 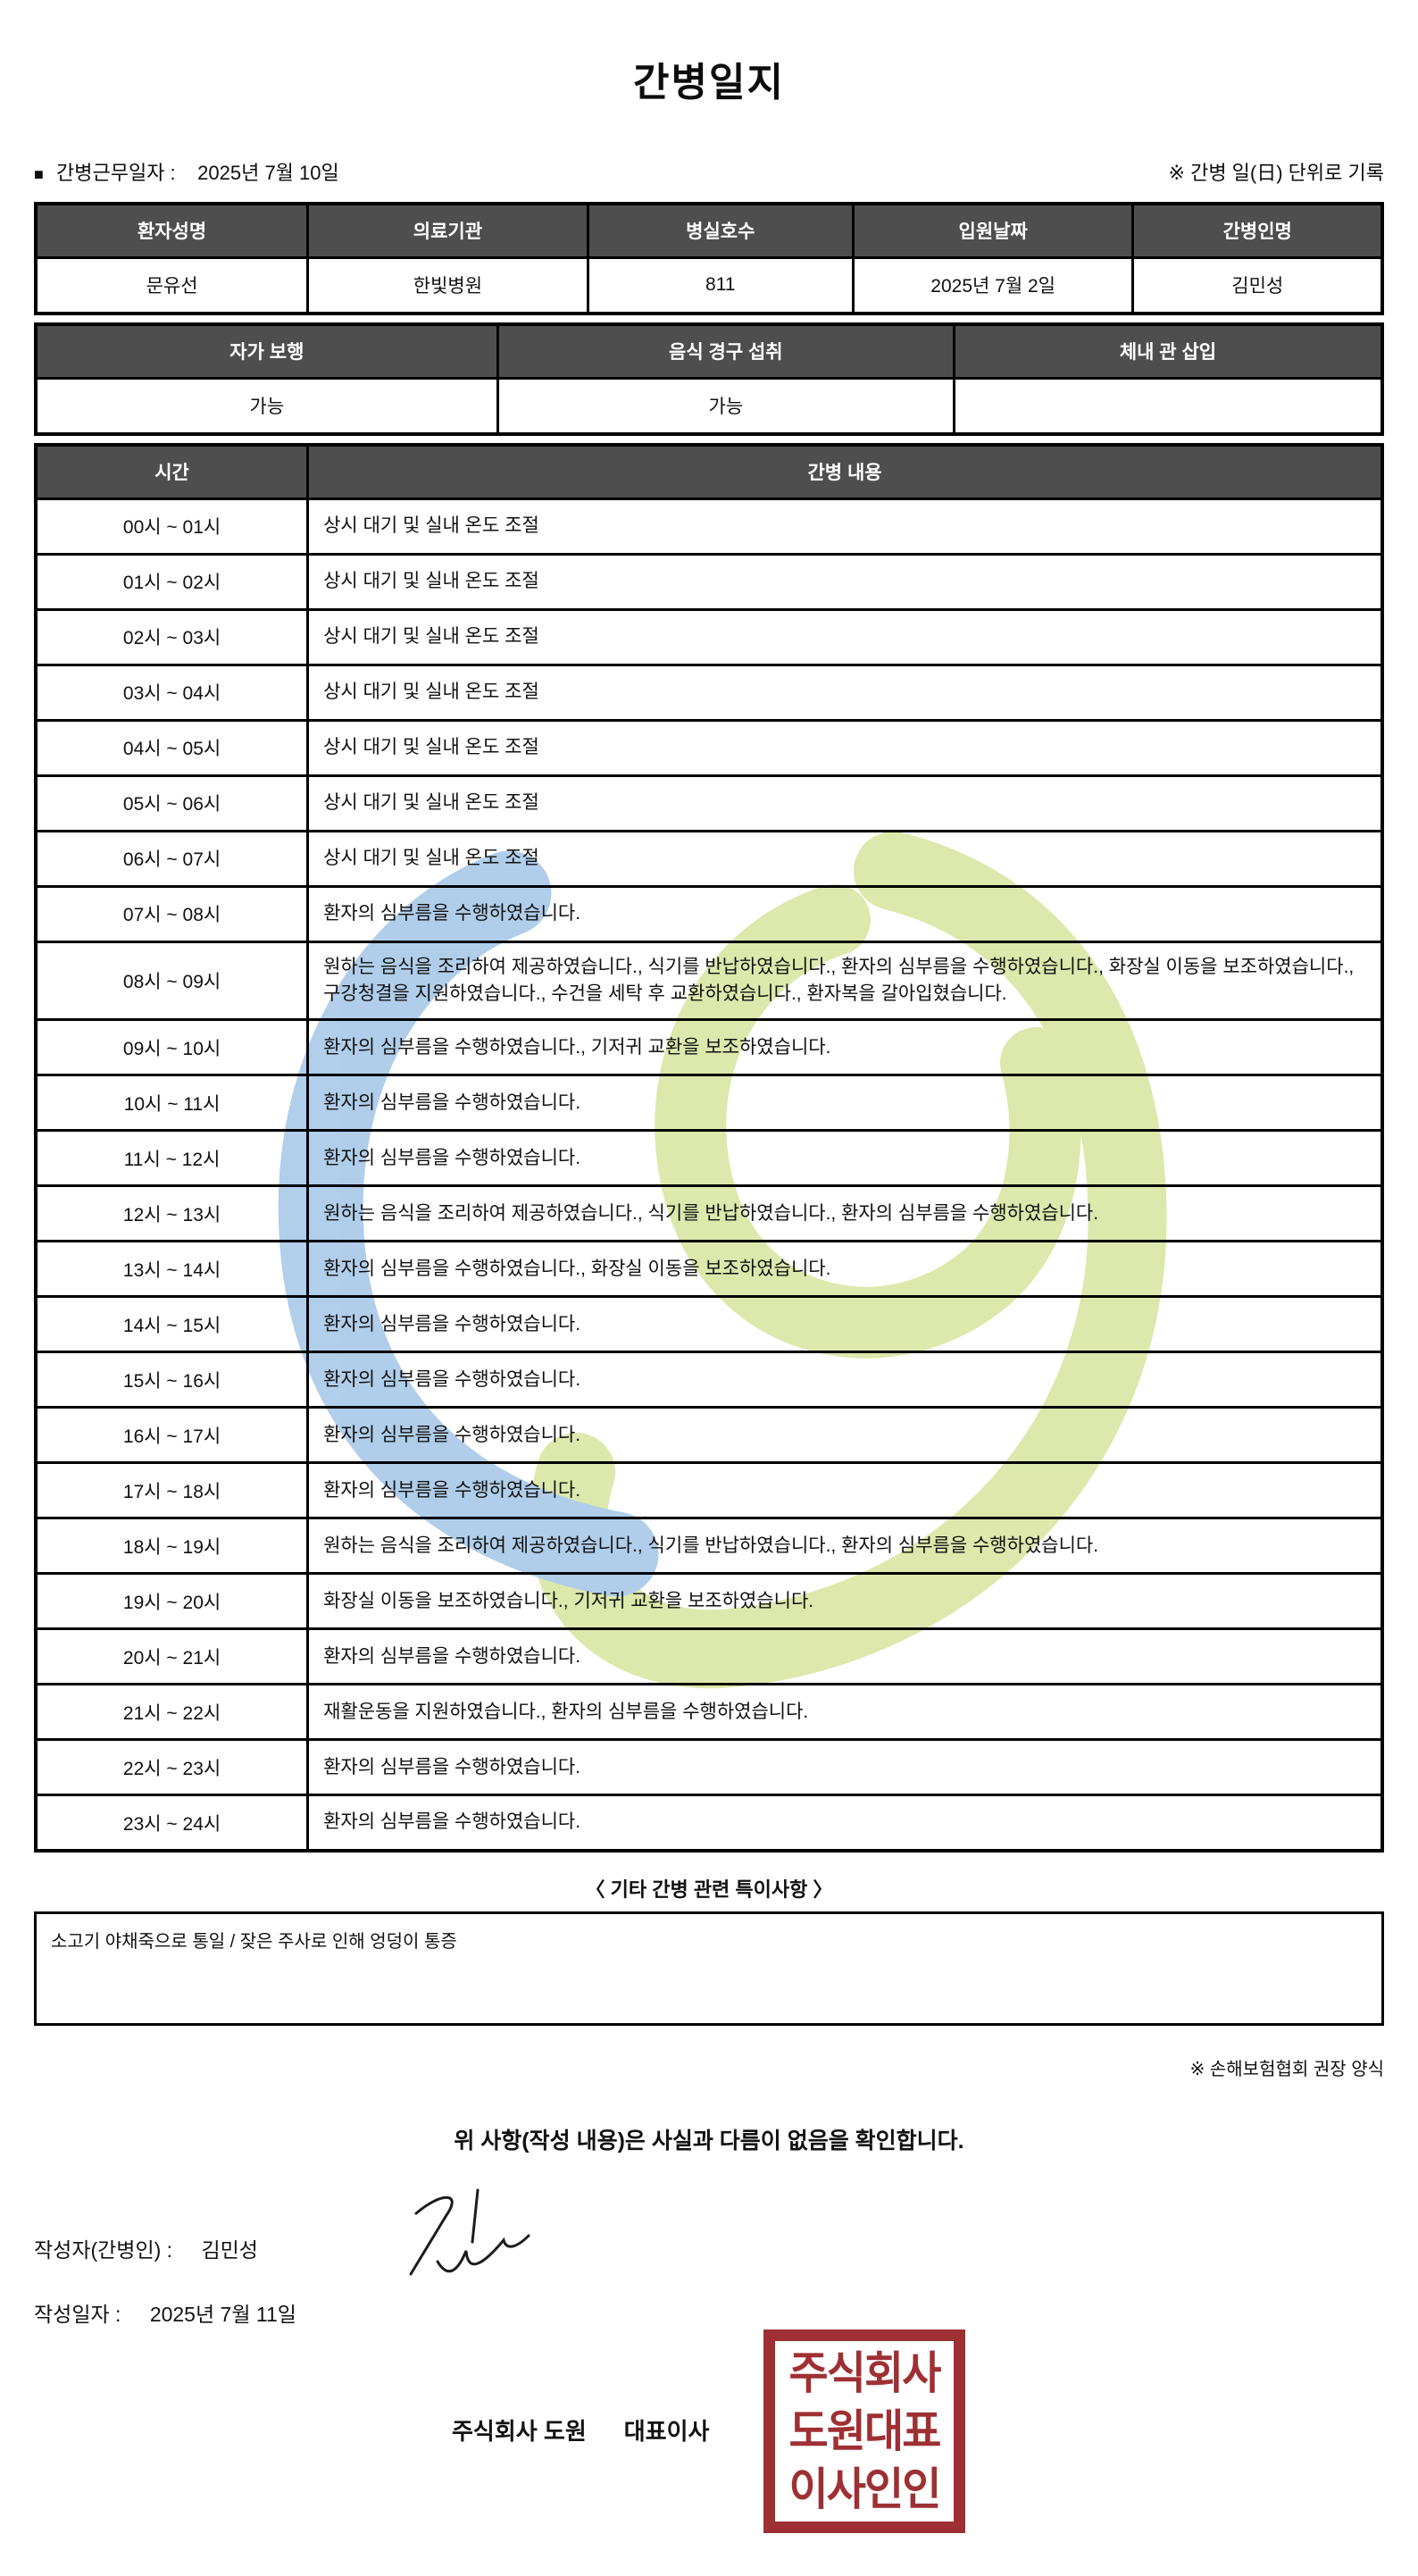 I want to click on recommended-form-note: ※ 손해보험협회 권장 양식, so click(x=1286, y=2069).